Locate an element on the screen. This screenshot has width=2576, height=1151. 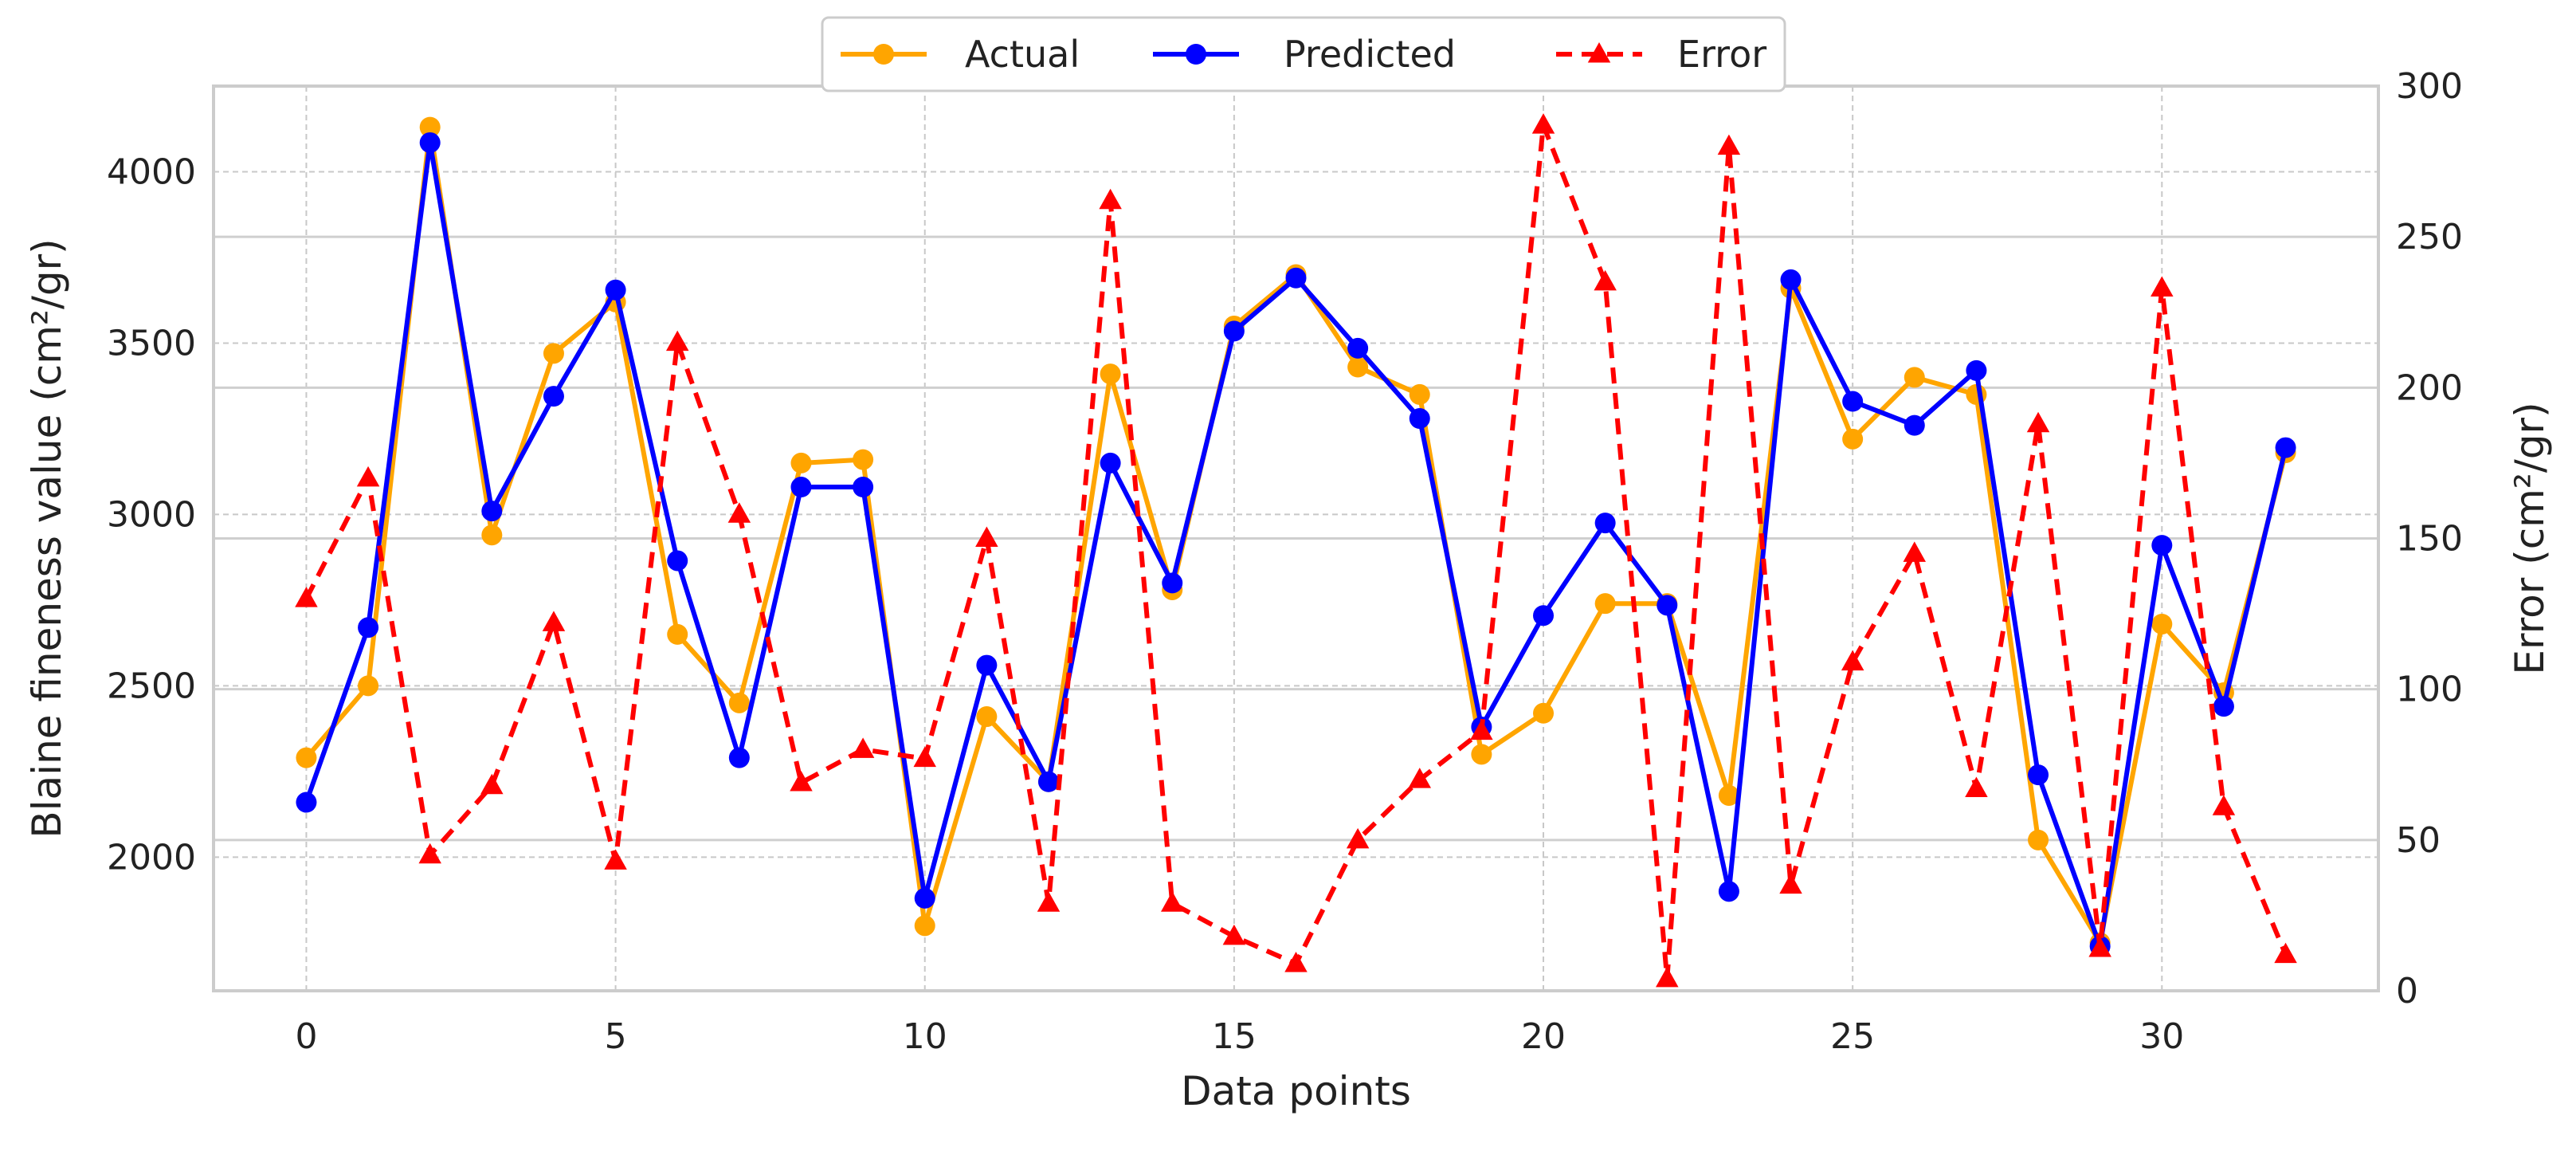
y-right-tick-label: 150 is located at coordinates (2429, 539).